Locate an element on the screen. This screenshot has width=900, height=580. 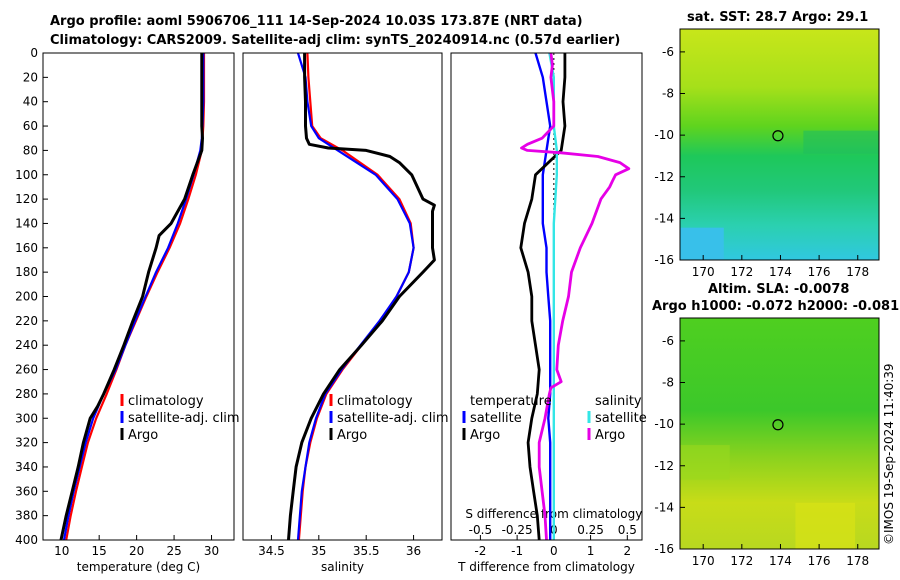
sal-legend-sat-label: satellite-adj. clim is located at coordinates (393, 418).